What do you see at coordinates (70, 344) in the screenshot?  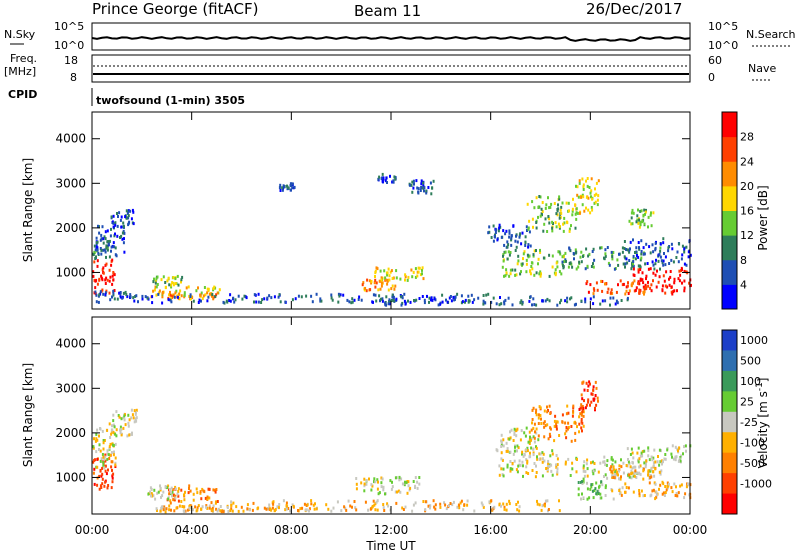 I see `ytick-label: 4000` at bounding box center [70, 344].